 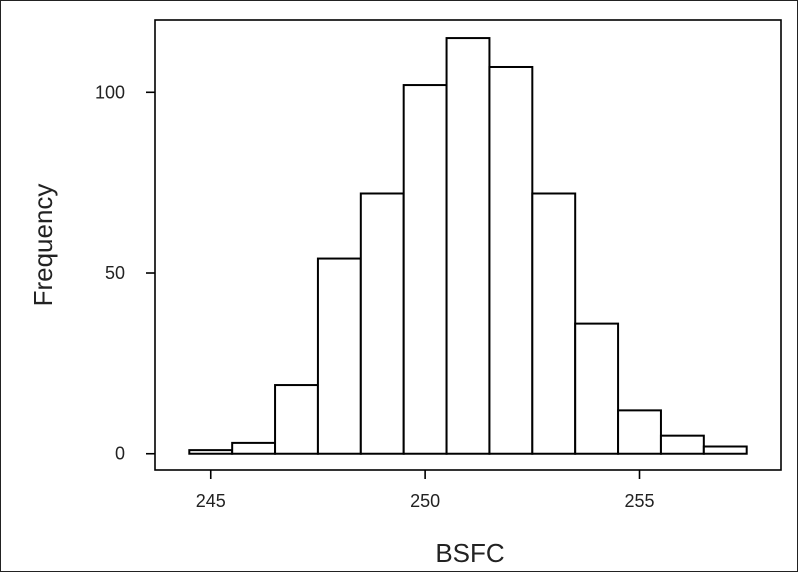 I want to click on y-tick-label: 50, so click(x=115, y=273).